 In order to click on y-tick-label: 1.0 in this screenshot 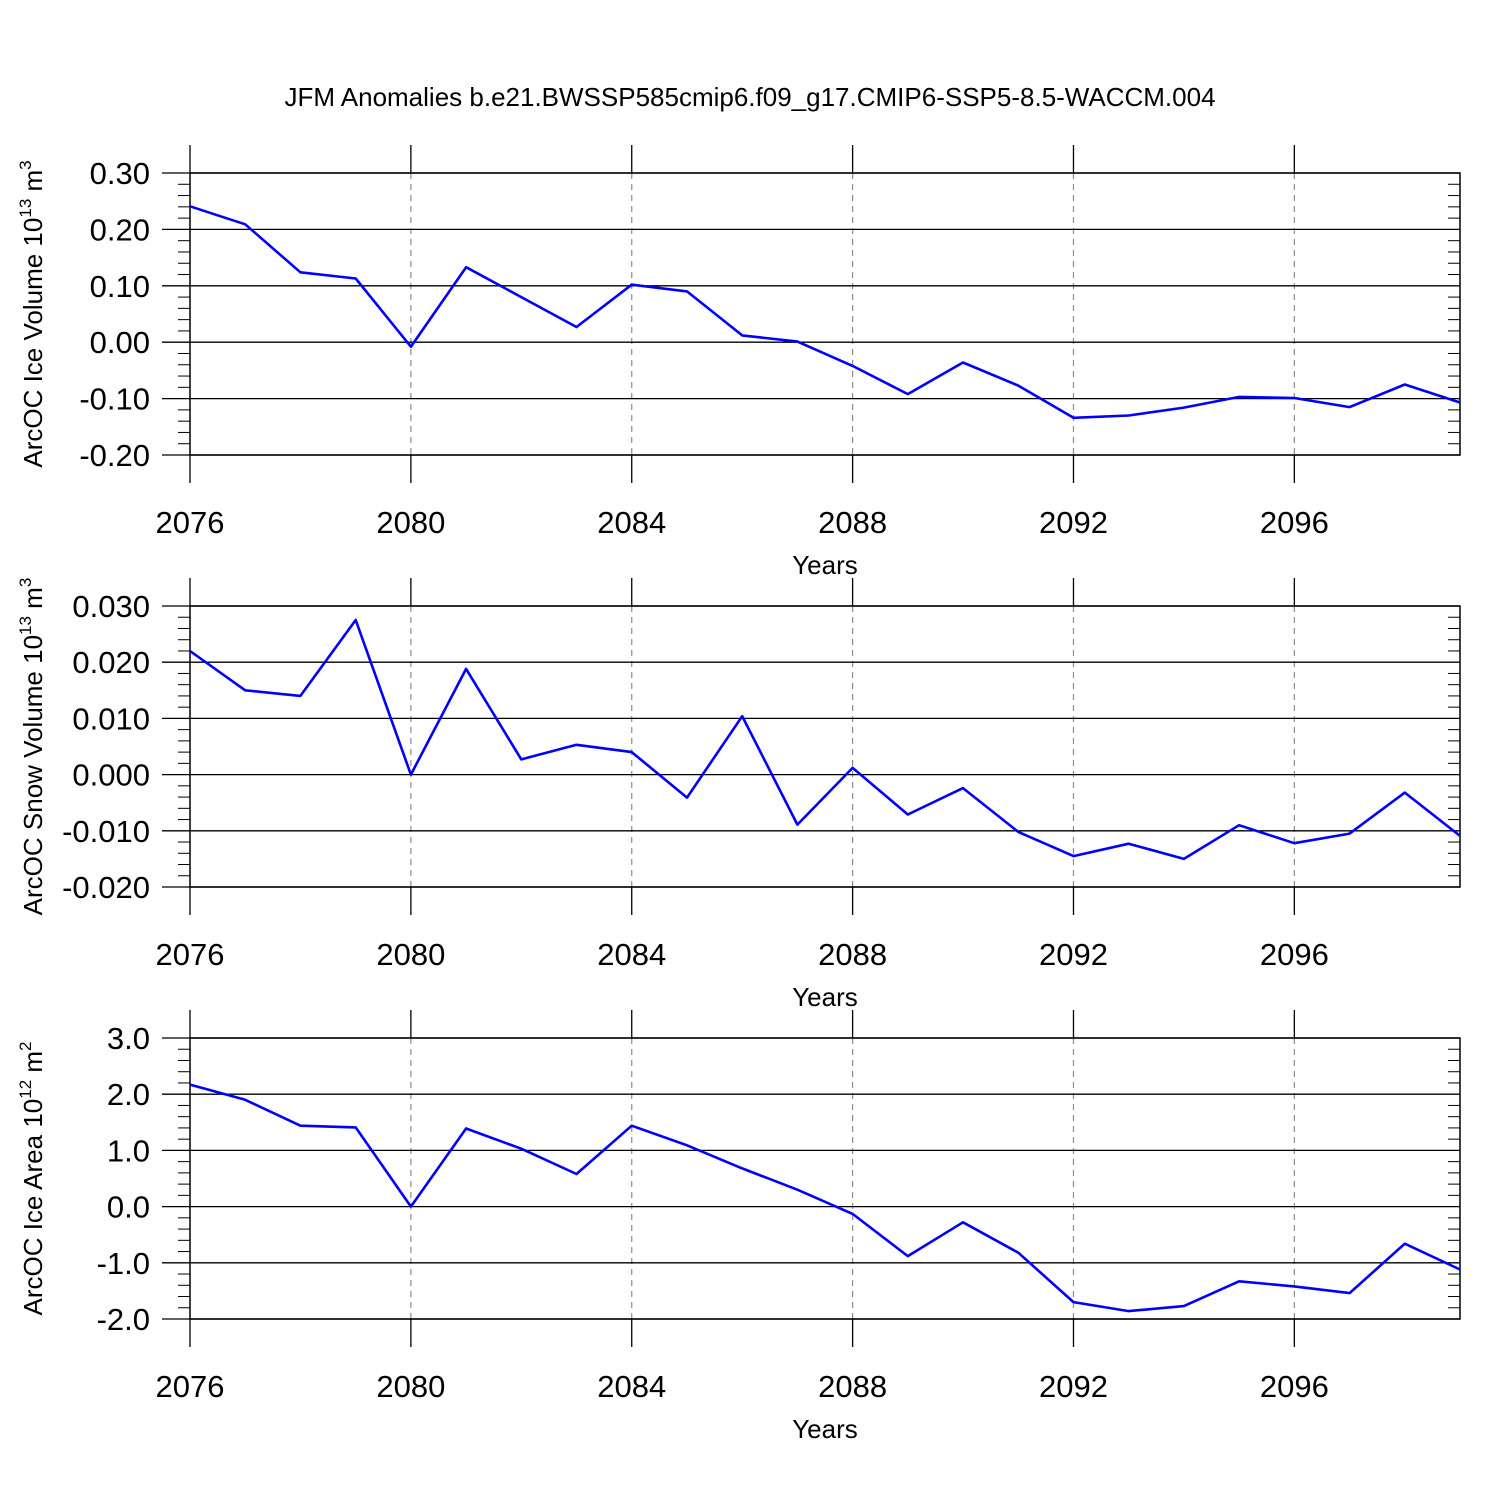, I will do `click(128, 1150)`.